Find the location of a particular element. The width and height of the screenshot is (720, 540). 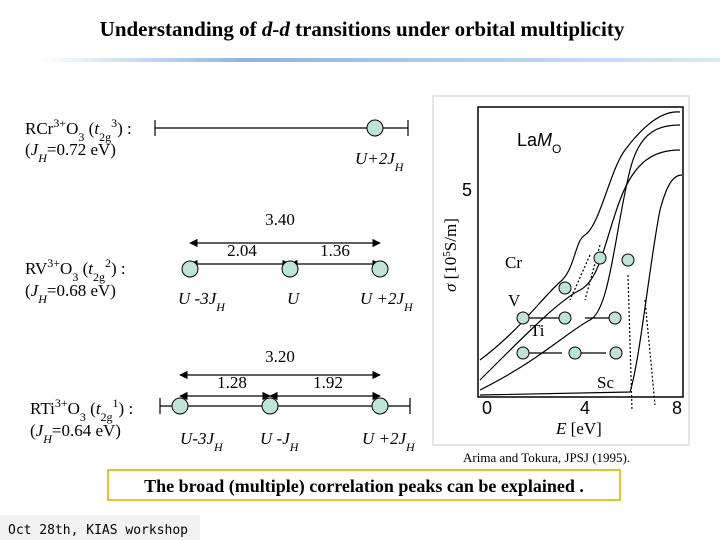

footer: Oct 28th, KIAS workshop is located at coordinates (98, 530).